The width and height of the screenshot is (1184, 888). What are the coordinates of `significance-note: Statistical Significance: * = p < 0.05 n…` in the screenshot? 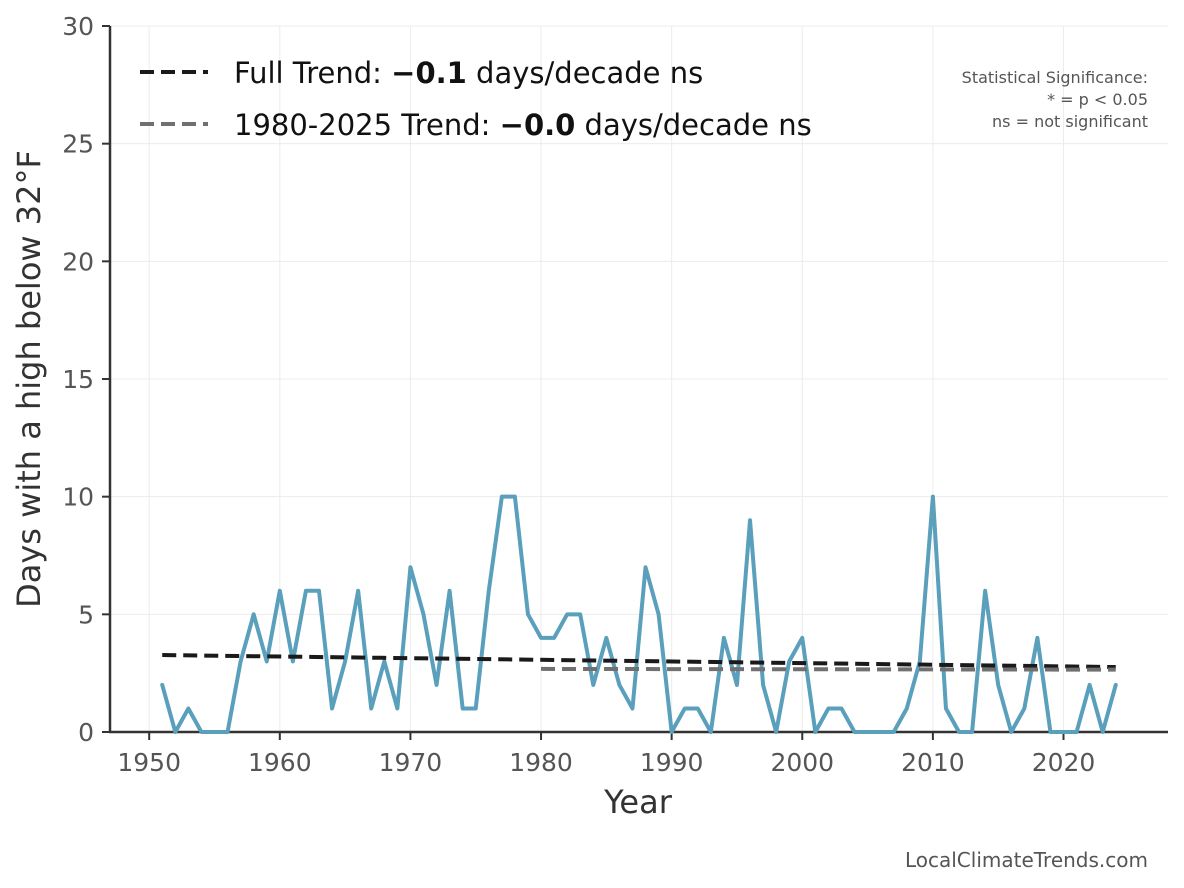 It's located at (1055, 99).